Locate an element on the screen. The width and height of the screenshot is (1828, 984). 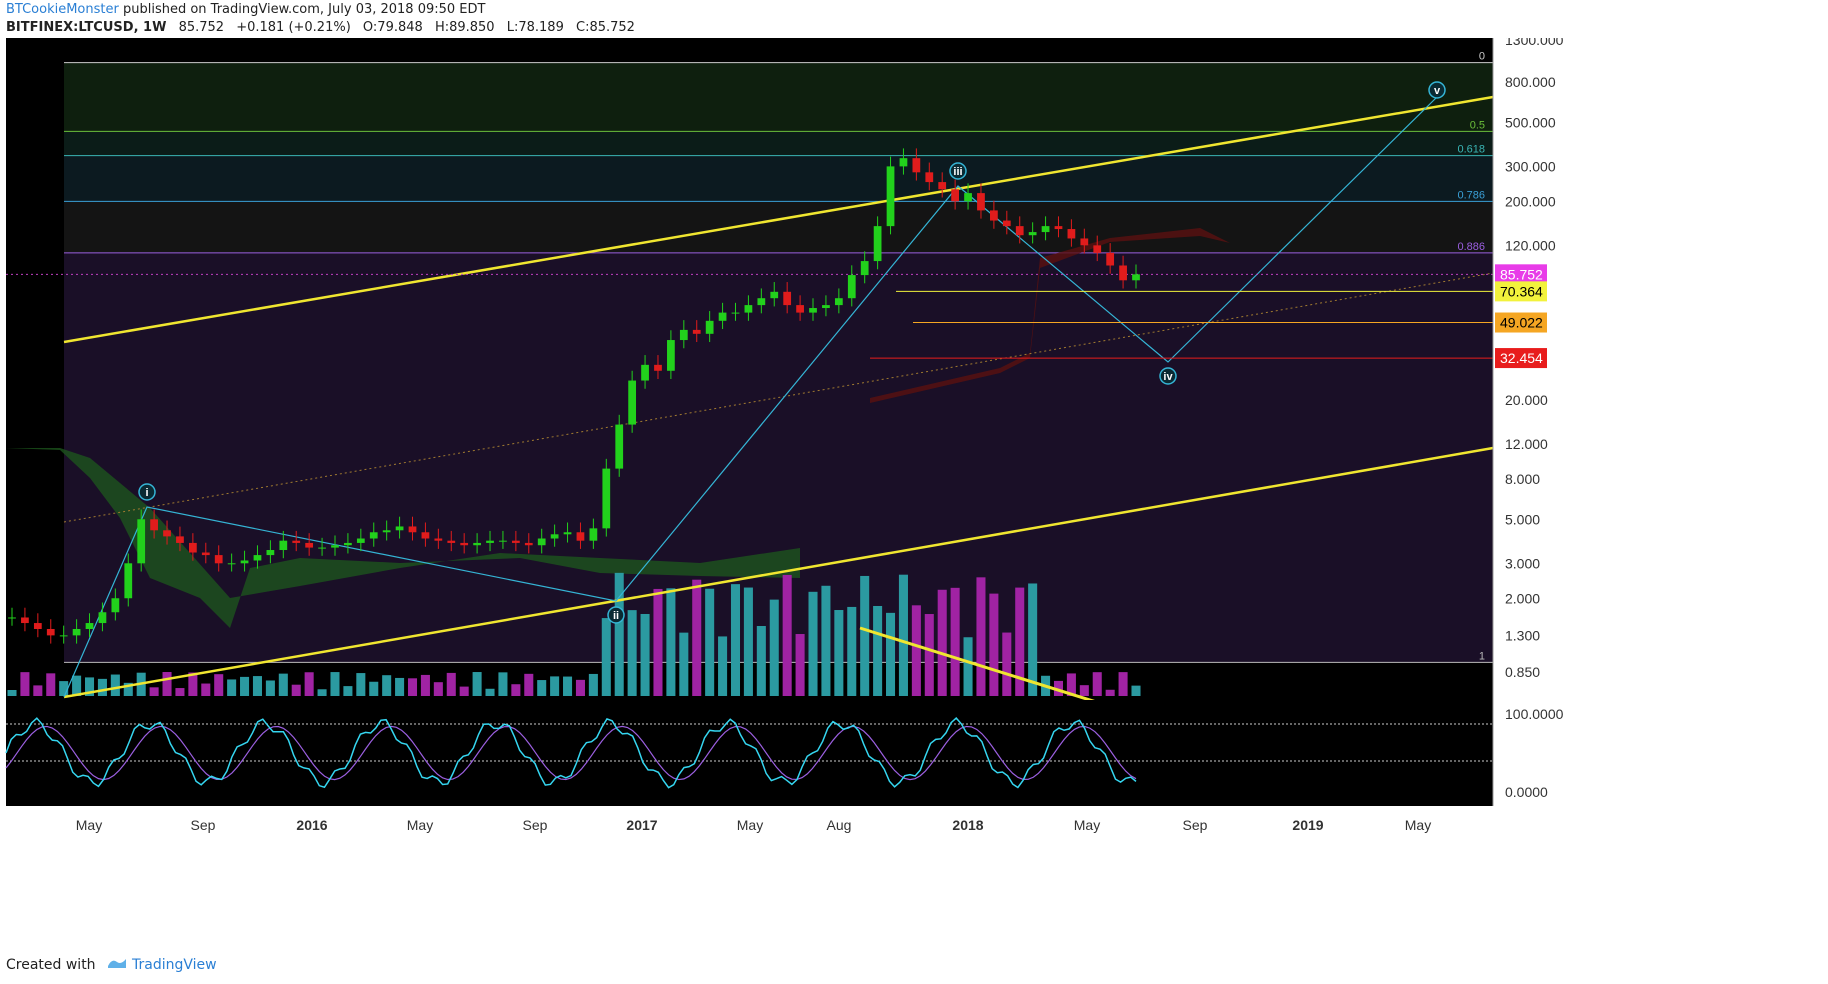
osc-tick-label: 100.0000 is located at coordinates (1534, 714).